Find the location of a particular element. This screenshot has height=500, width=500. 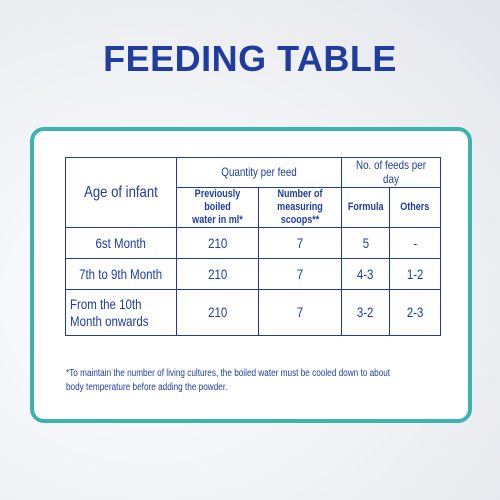

header-text: Age of infant is located at coordinates (121, 193).